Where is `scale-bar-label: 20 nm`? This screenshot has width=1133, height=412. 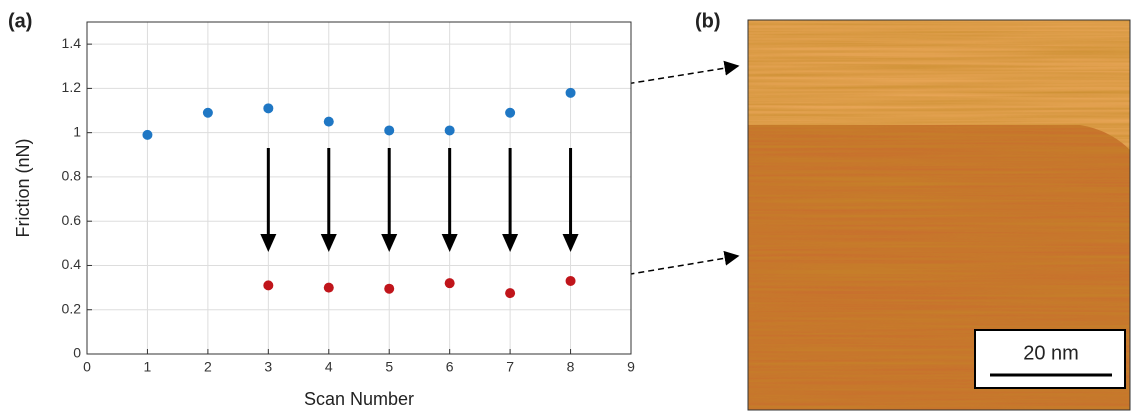
scale-bar-label: 20 nm is located at coordinates (1051, 353).